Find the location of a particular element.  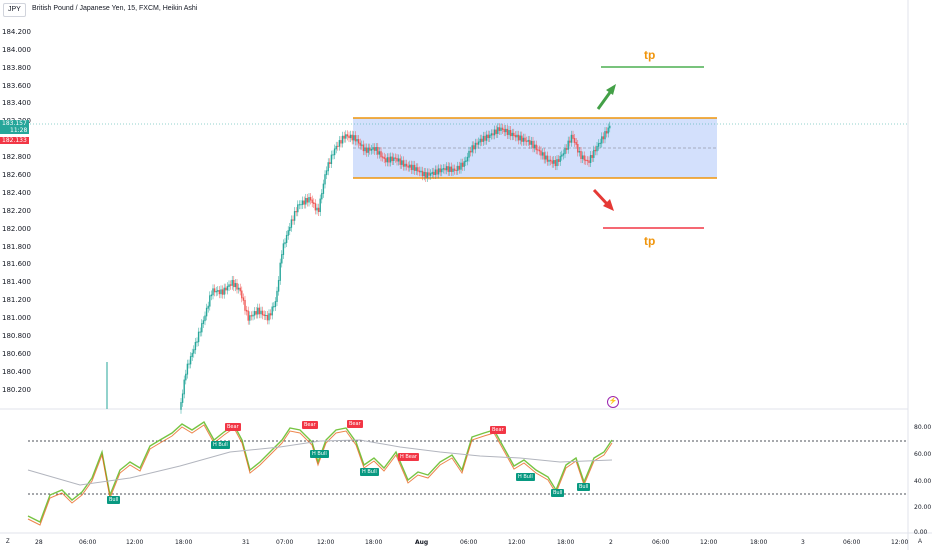

time-tick: 06:00 is located at coordinates (852, 542).